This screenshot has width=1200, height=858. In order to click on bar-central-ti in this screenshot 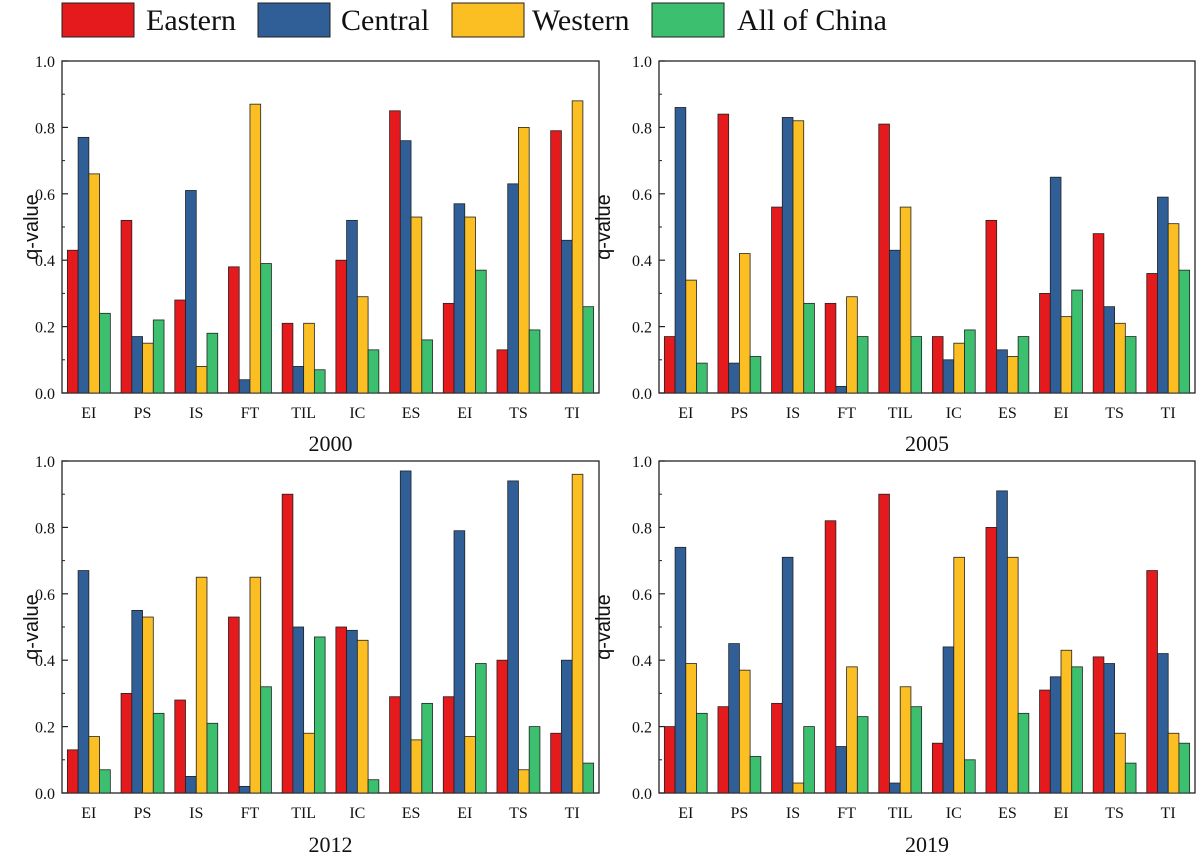, I will do `click(567, 726)`.